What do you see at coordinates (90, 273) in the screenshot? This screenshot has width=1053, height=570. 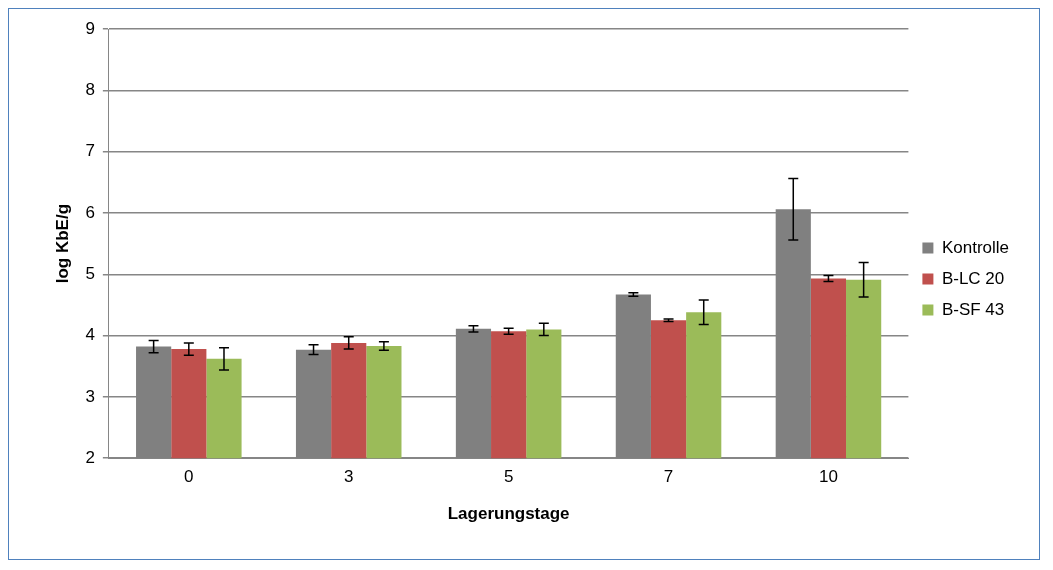 I see `y-tick-label: 5` at bounding box center [90, 273].